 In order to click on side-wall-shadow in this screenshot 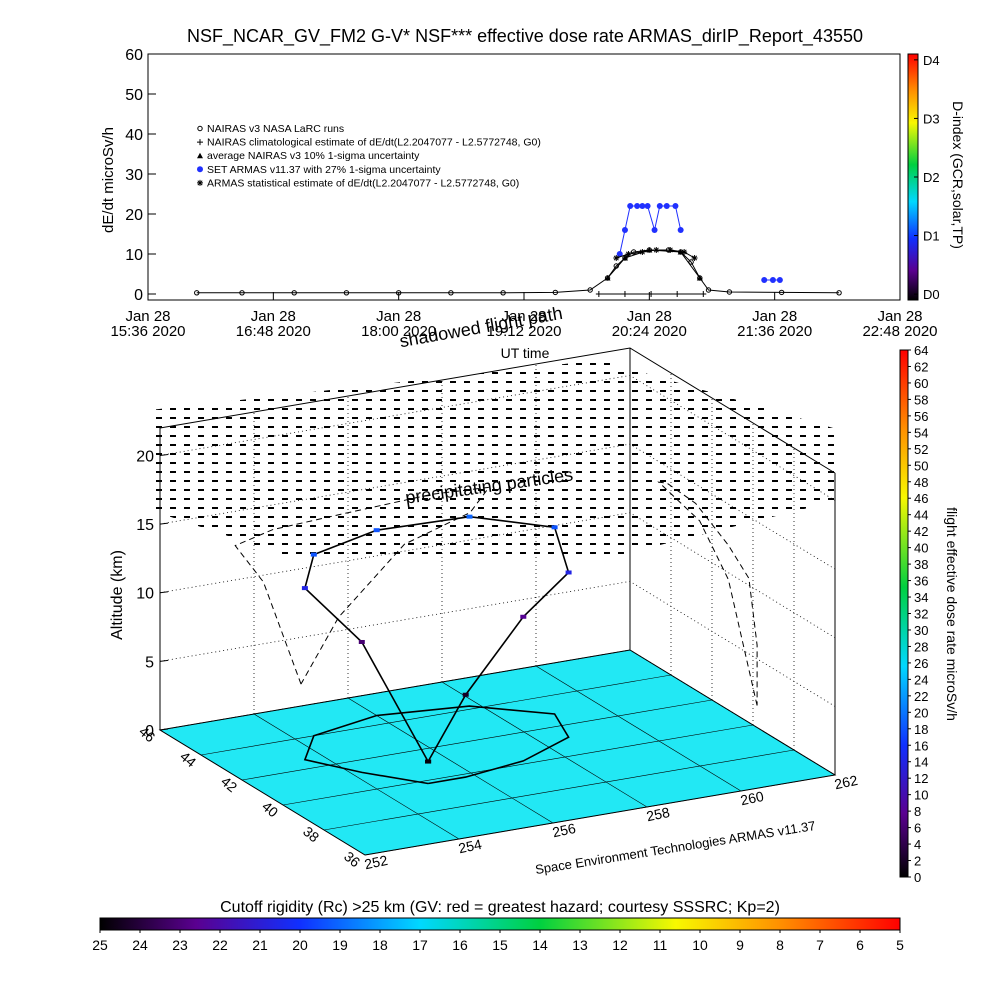, I will do `click(707, 593)`.